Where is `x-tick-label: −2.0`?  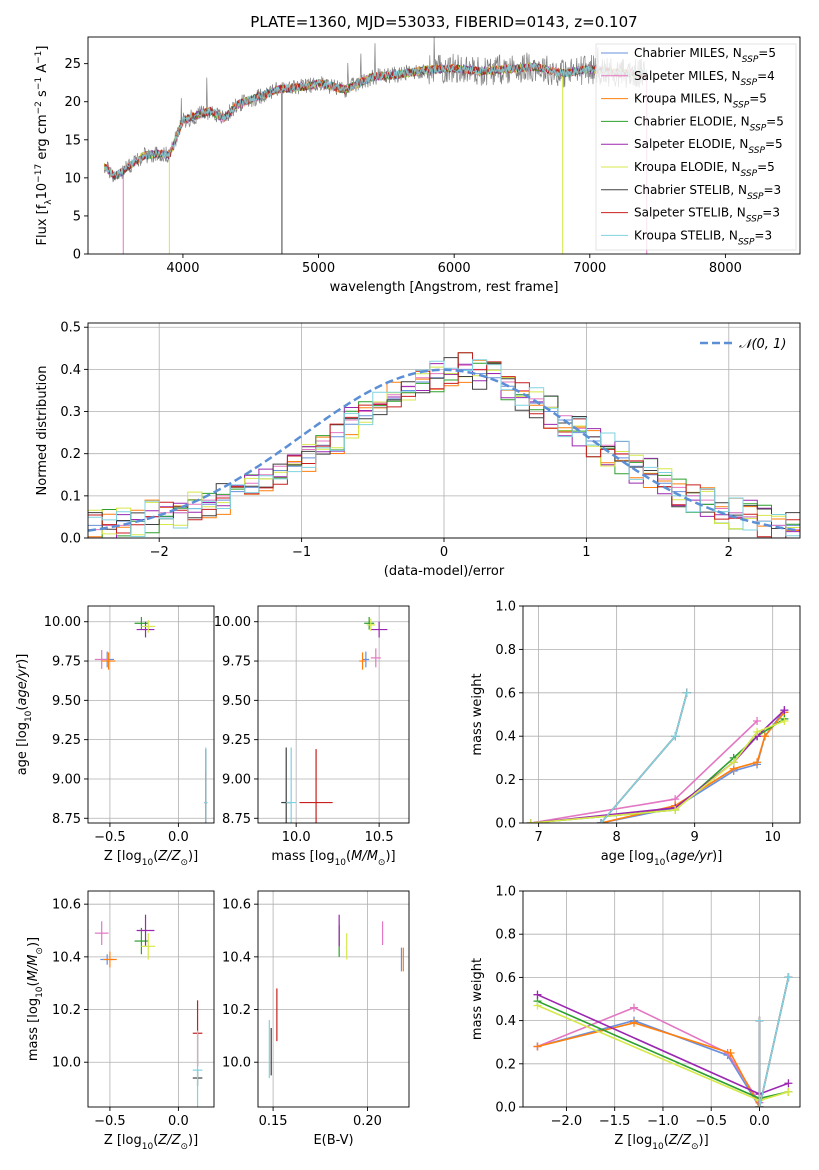
x-tick-label: −2.0 is located at coordinates (567, 1121).